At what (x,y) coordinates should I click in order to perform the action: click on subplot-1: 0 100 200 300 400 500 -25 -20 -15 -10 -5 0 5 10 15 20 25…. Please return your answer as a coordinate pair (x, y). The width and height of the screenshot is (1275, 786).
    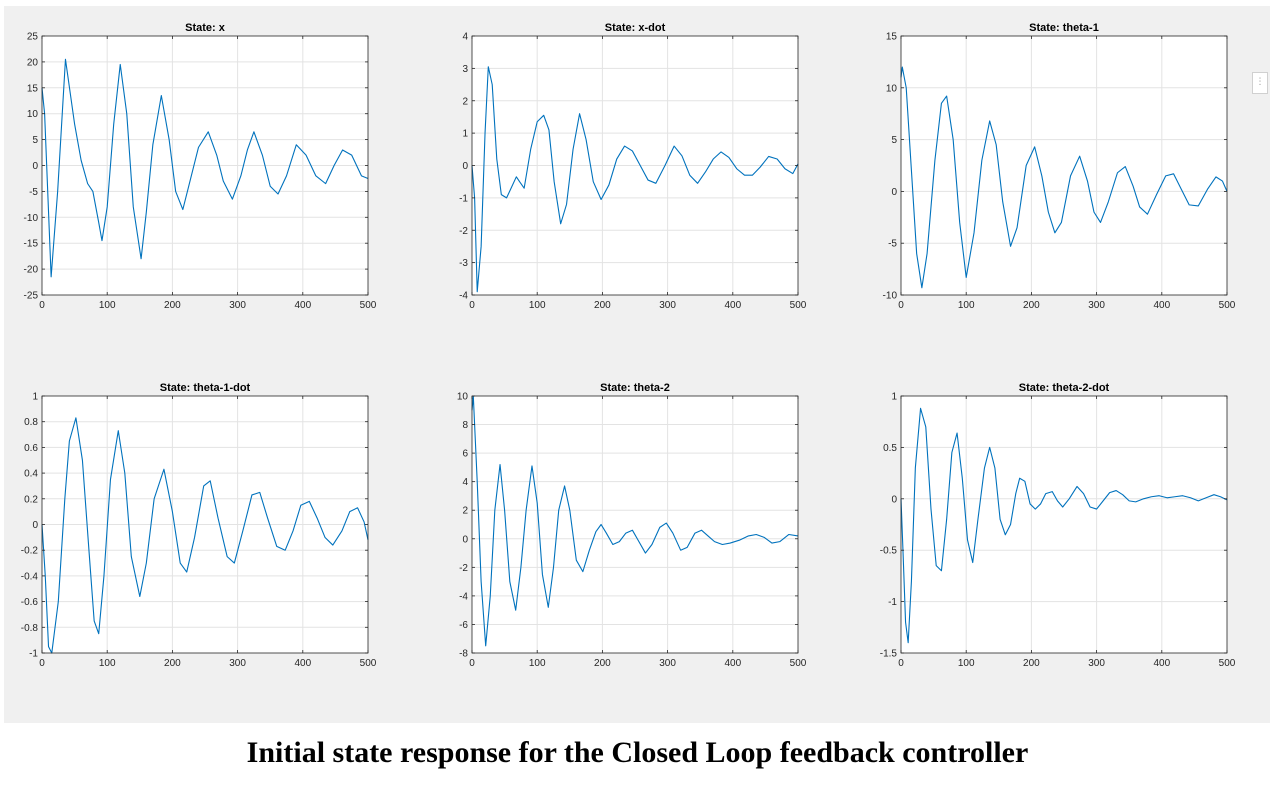
    Looking at the image, I should click on (200, 166).